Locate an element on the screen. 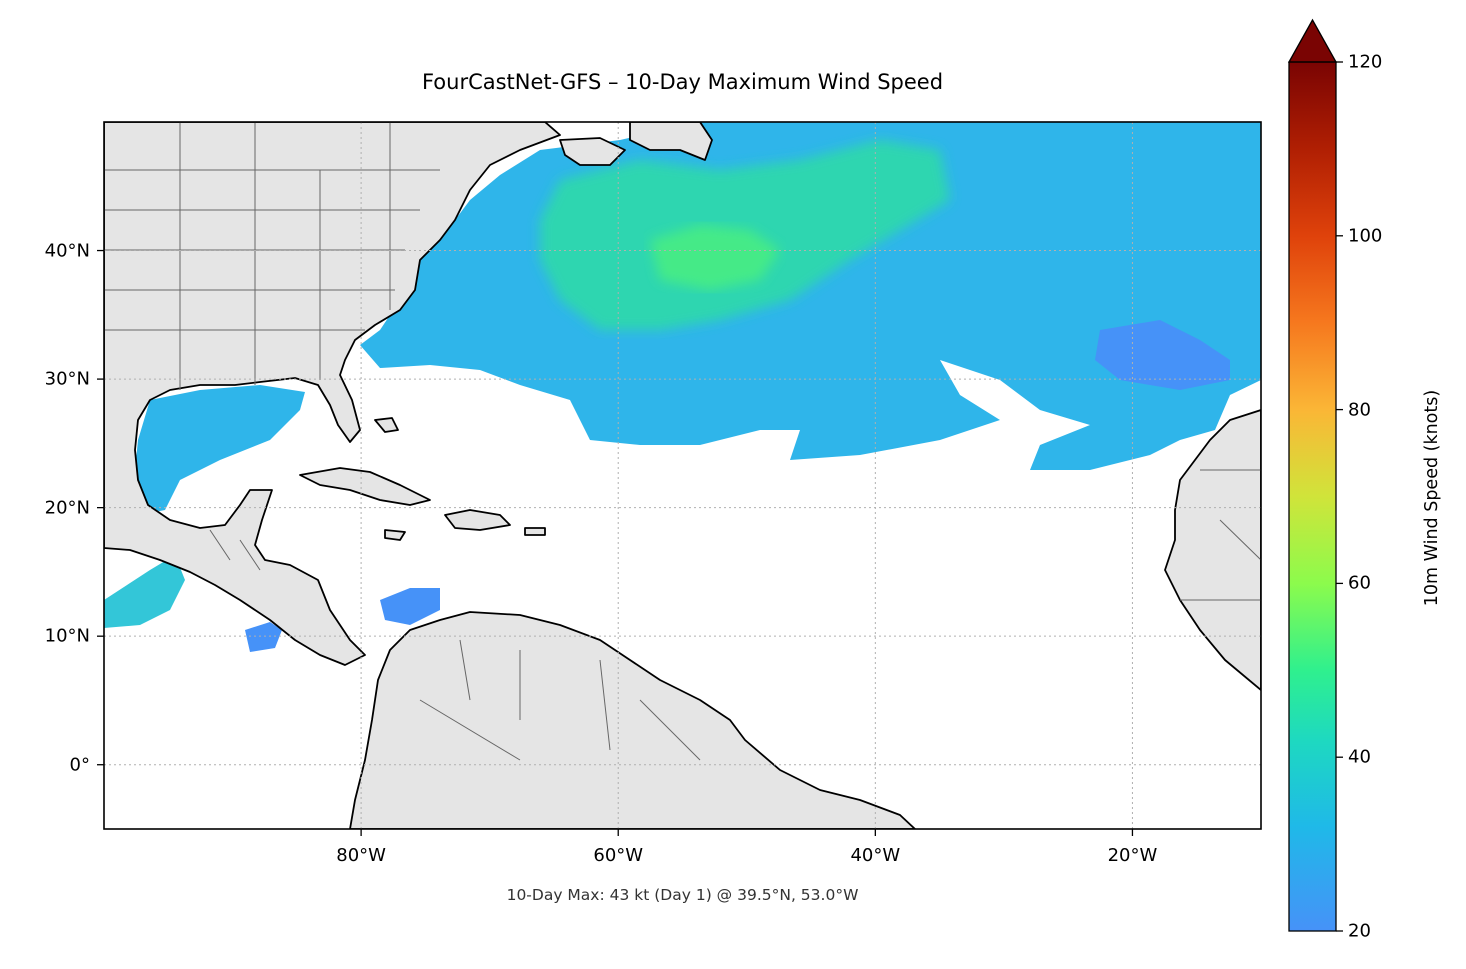 This screenshot has height=969, width=1466. lon-tick-label: 40°W is located at coordinates (875, 855).